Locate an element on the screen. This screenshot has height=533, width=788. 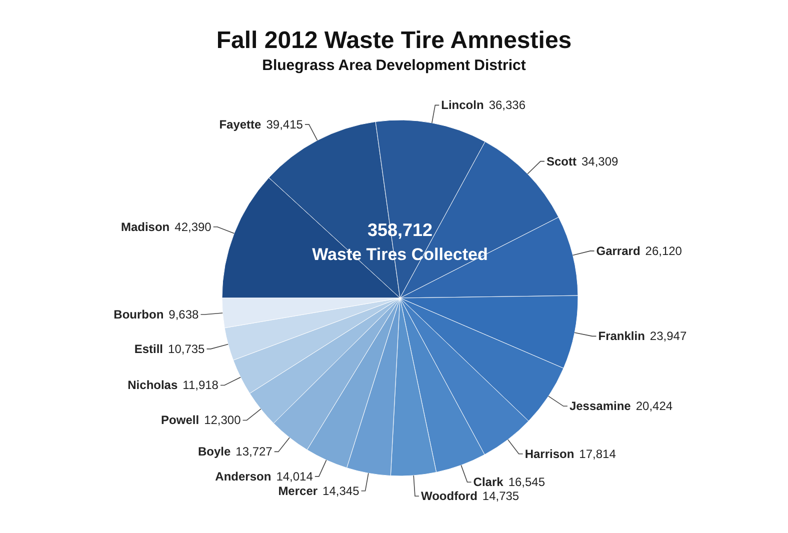
data-label: 13,727 is located at coordinates (254, 451).